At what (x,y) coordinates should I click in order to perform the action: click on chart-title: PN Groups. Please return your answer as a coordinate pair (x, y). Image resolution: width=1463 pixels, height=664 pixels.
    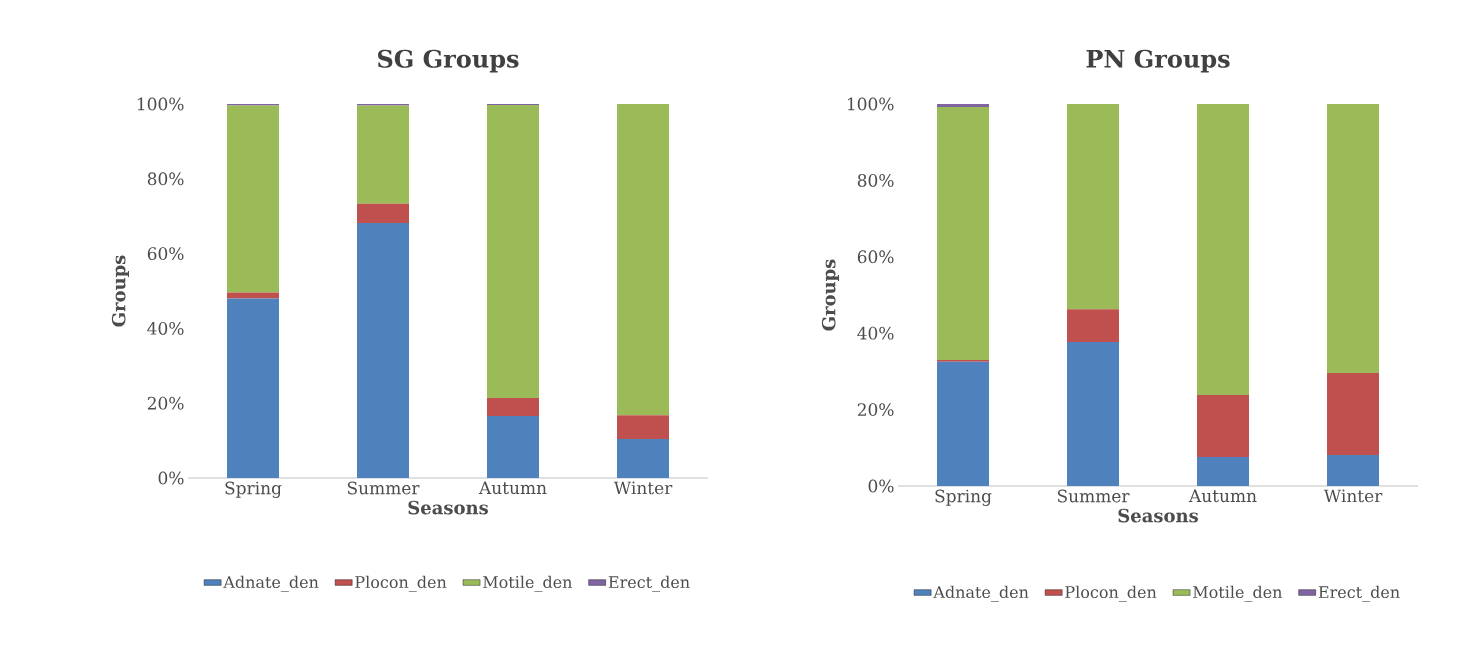
    Looking at the image, I should click on (1158, 61).